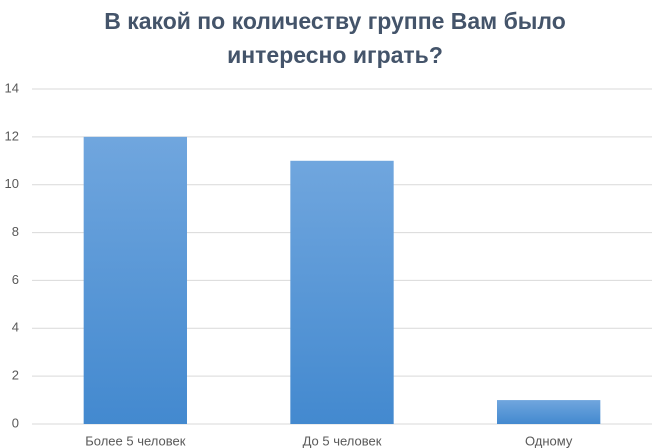 The height and width of the screenshot is (448, 661). Describe the element at coordinates (15, 327) in the screenshot. I see `y-tick-label: 4` at that location.